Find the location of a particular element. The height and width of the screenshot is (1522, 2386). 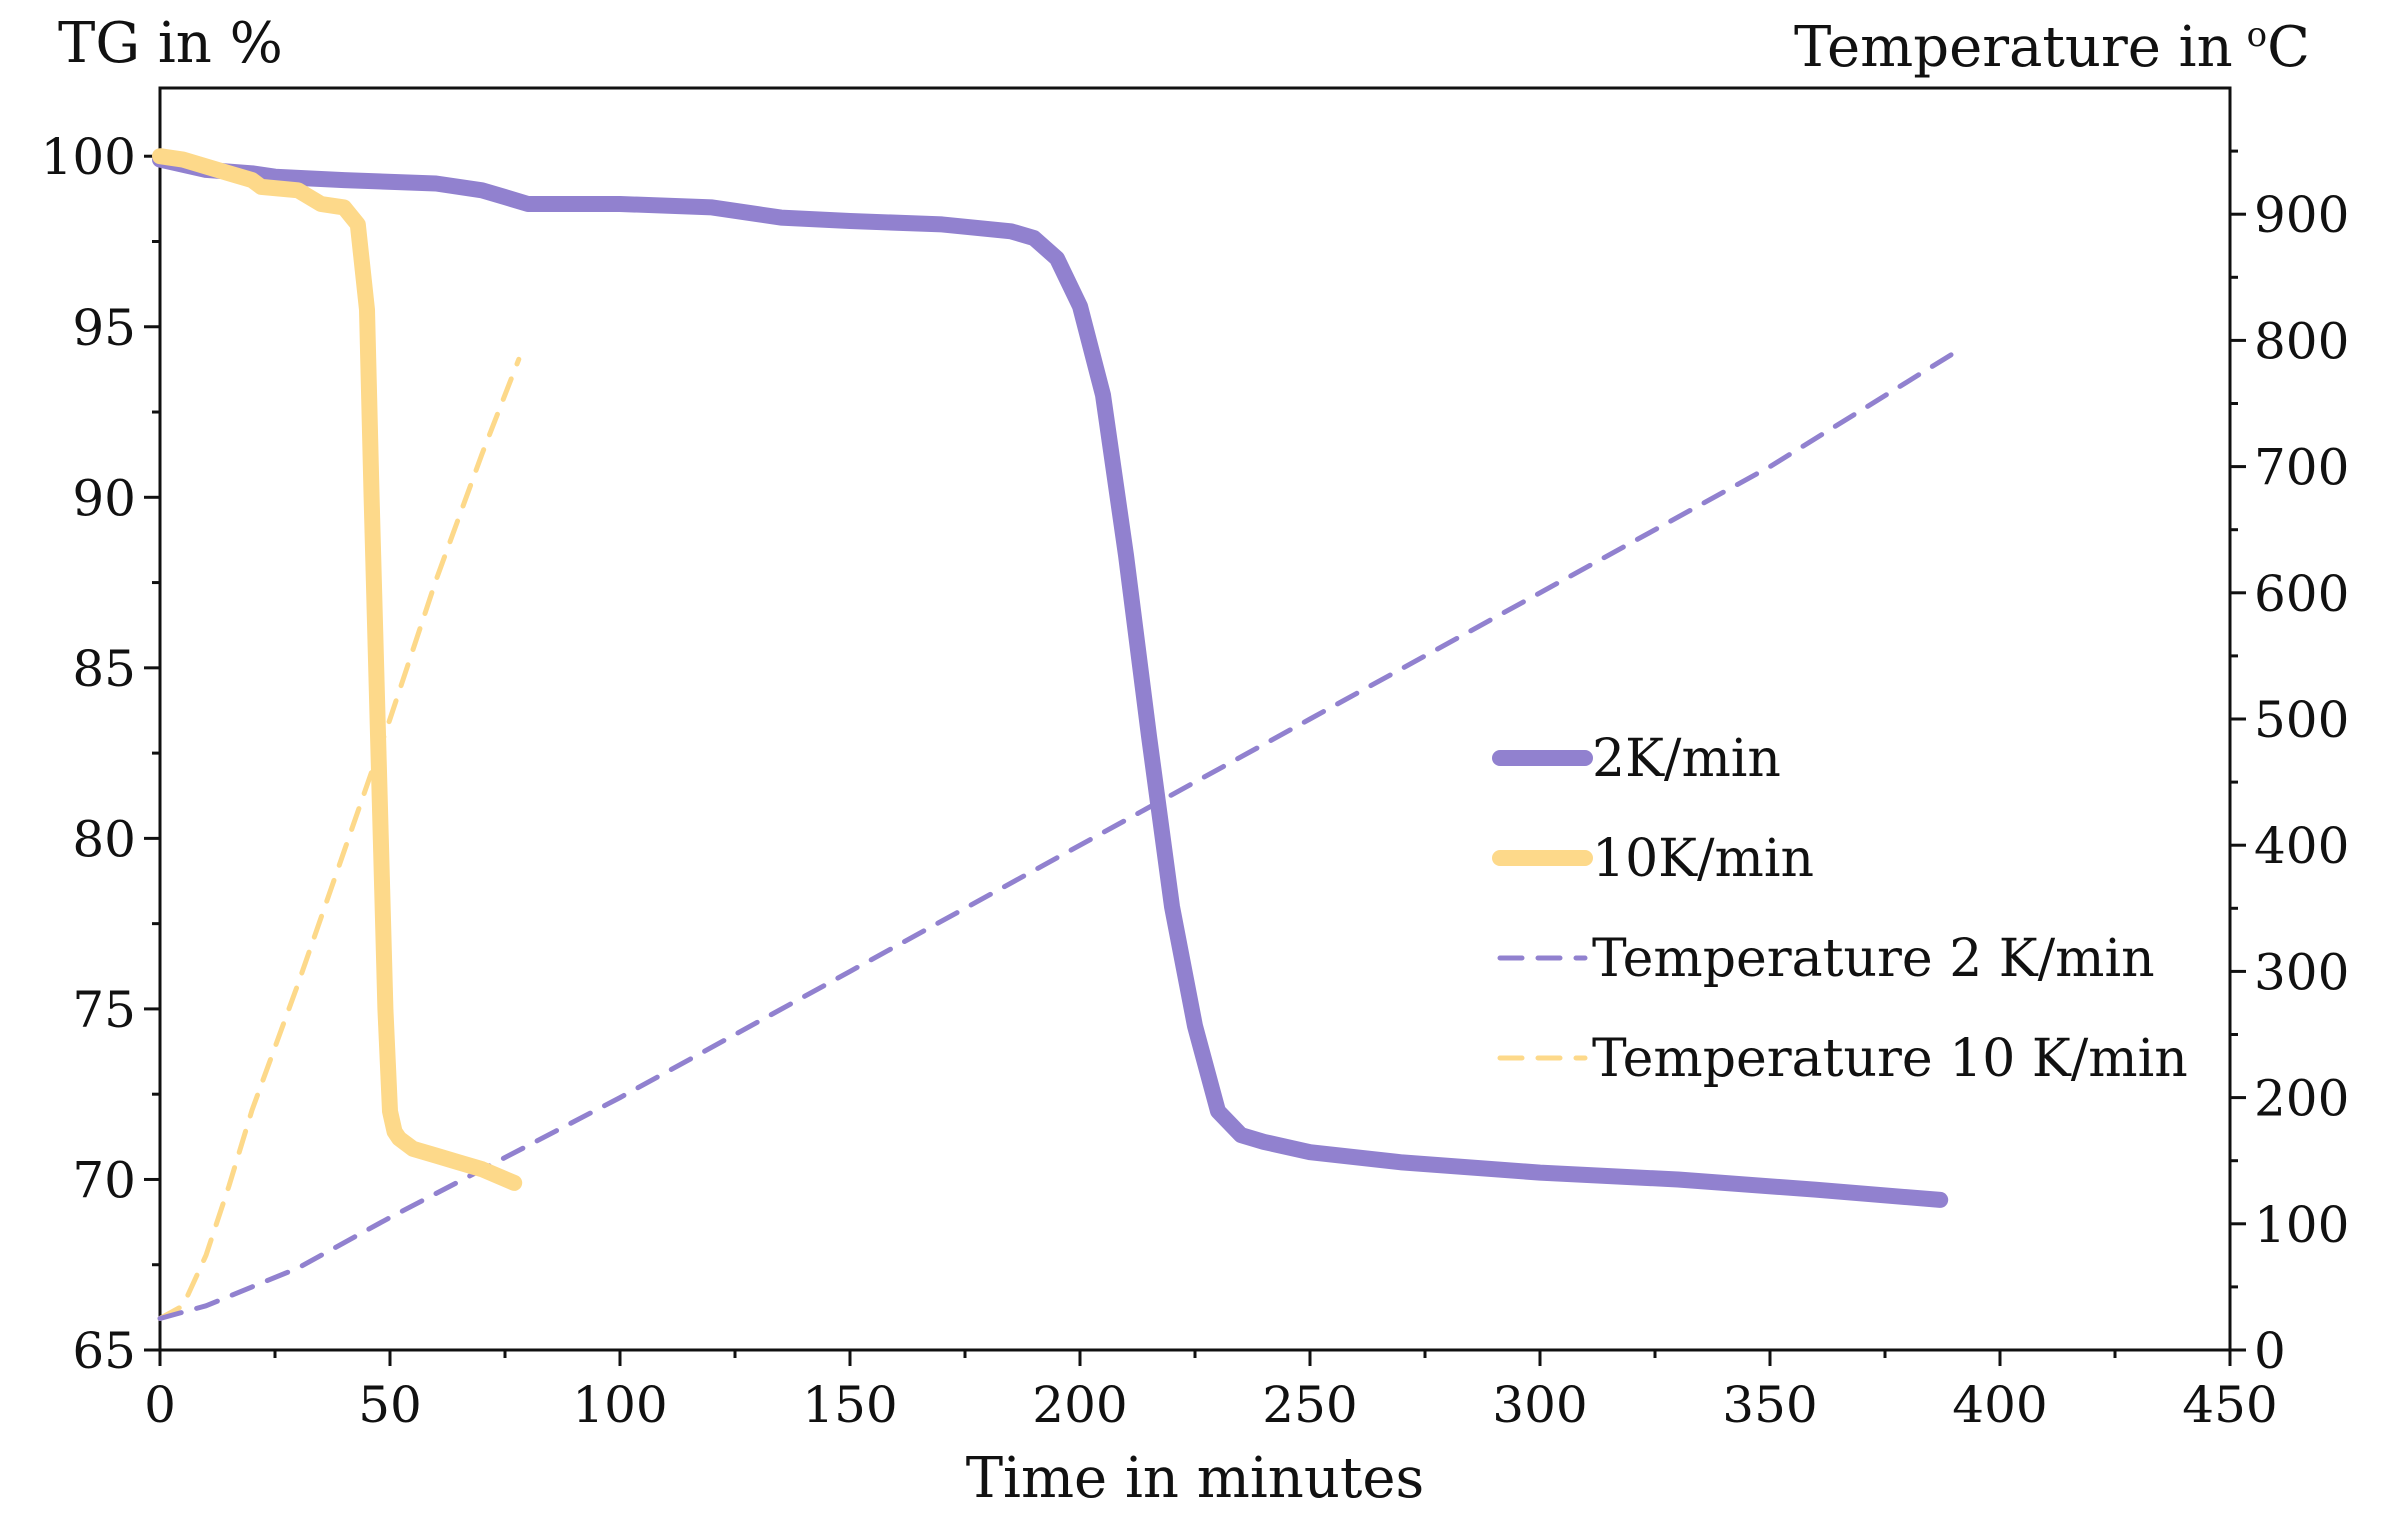

y-right-tick-label: 600 is located at coordinates (2301, 594).